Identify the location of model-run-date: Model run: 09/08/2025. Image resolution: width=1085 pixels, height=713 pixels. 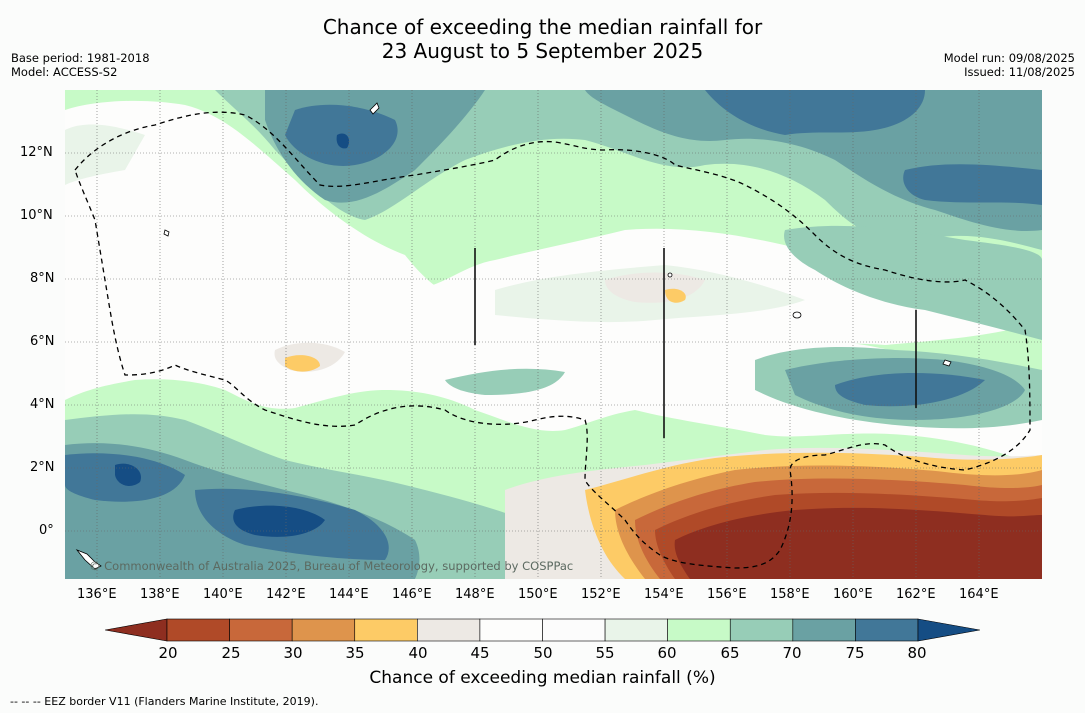
(1009, 58).